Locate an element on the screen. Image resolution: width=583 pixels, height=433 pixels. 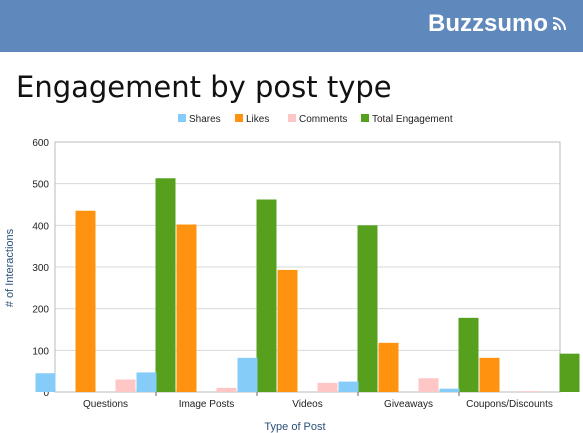
buzzsumo-logo: Buzzsumo is located at coordinates (497, 24).